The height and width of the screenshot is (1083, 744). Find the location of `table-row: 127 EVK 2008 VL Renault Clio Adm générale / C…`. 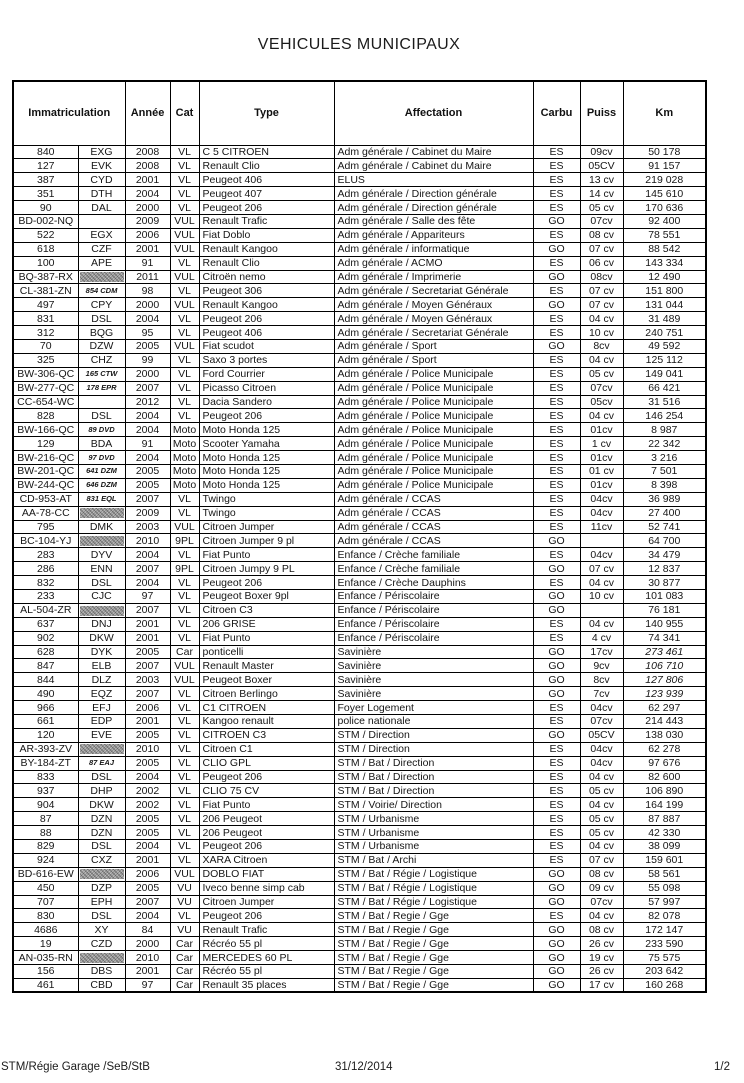

table-row: 127 EVK 2008 VL Renault Clio Adm générale / C… is located at coordinates (359, 166).